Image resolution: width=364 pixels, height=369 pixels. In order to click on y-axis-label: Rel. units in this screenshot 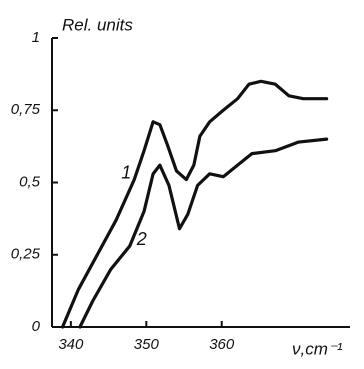, I will do `click(97, 24)`.